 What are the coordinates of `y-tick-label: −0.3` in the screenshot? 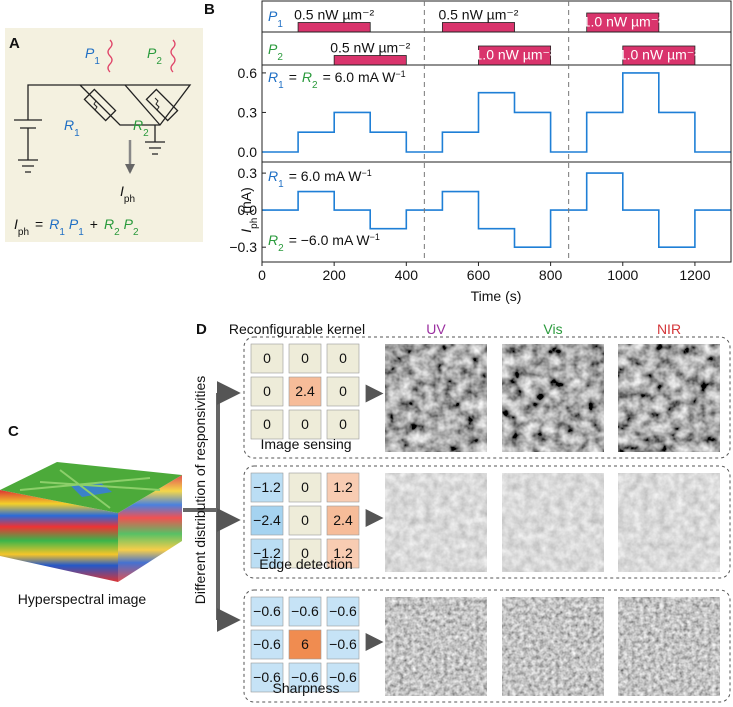 It's located at (243, 247).